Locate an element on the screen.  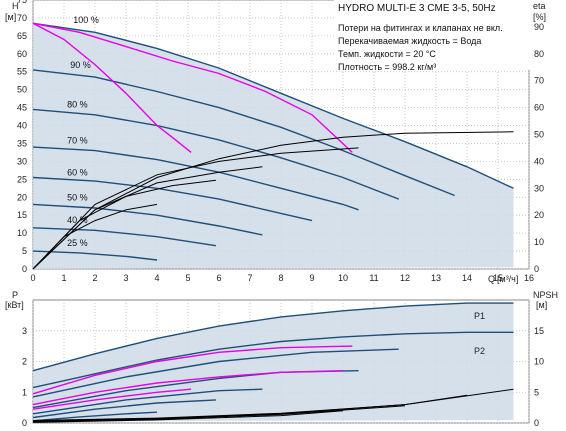
note-liquid: Перекачиваемая жидкость = Вода is located at coordinates (409, 41).